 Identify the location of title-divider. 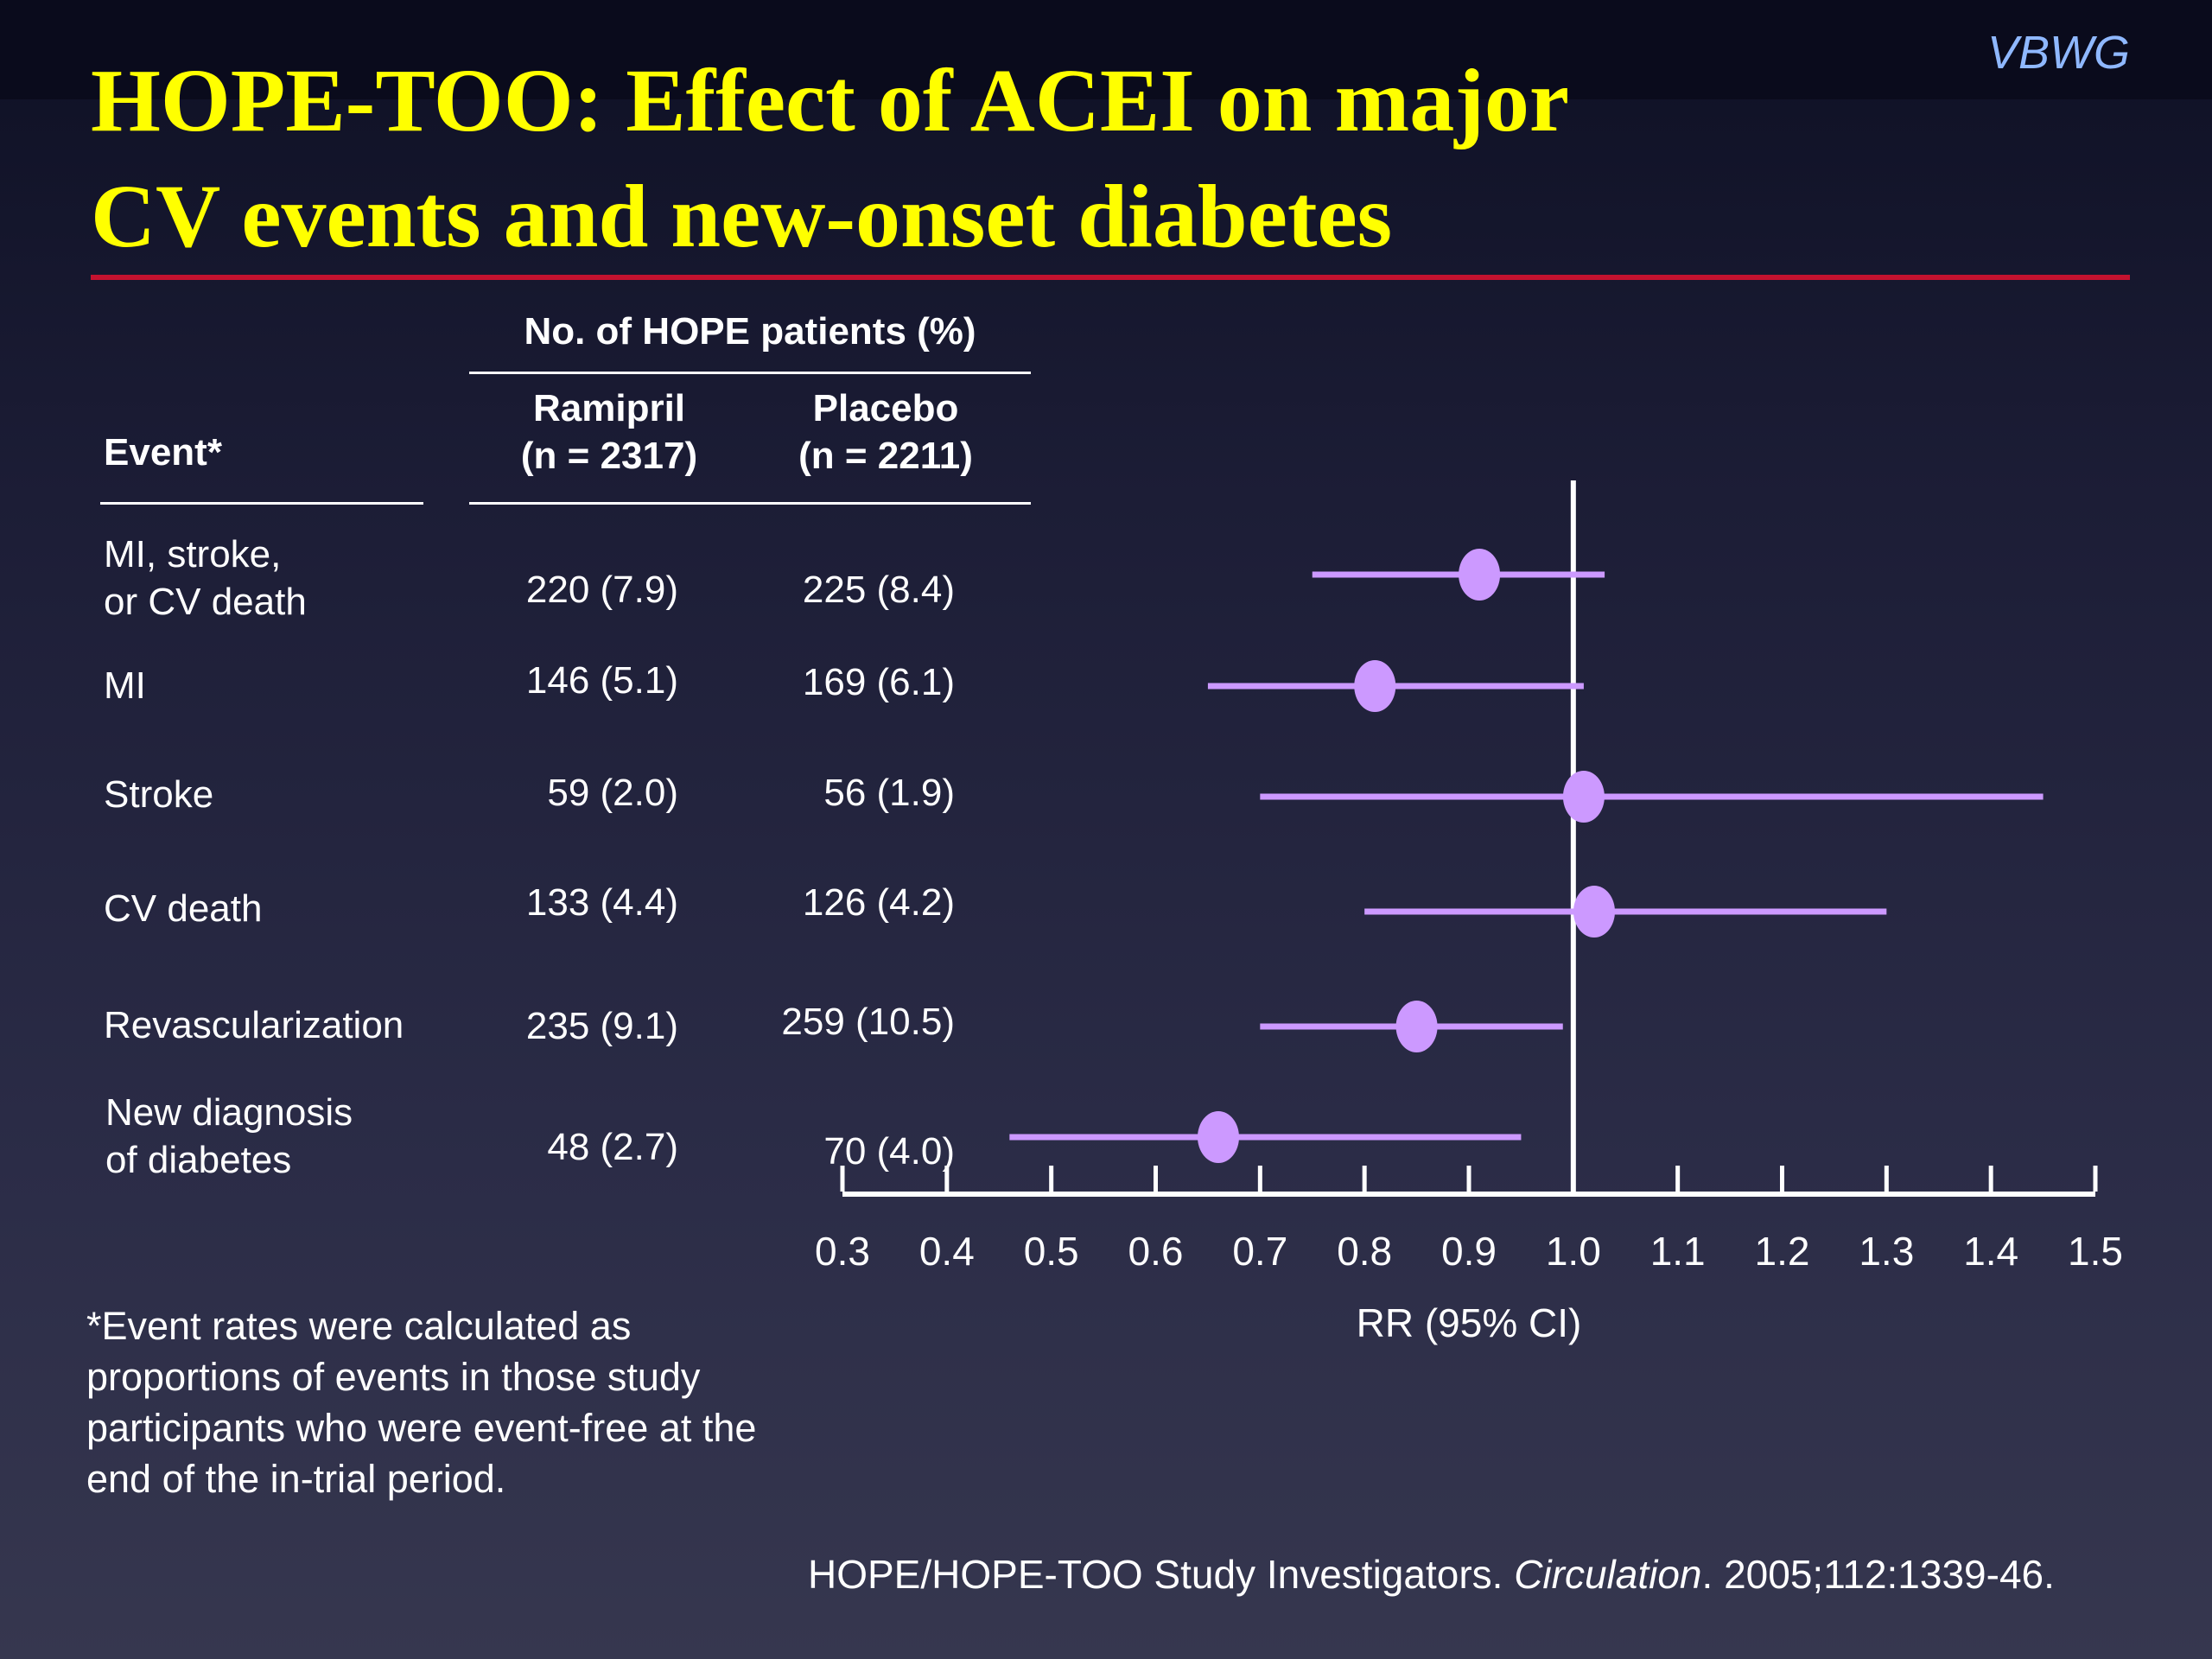
(1110, 277).